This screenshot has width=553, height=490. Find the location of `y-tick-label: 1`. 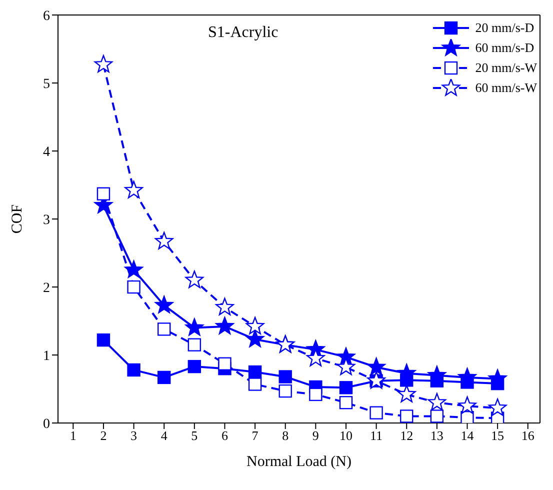

y-tick-label: 1 is located at coordinates (46, 356).